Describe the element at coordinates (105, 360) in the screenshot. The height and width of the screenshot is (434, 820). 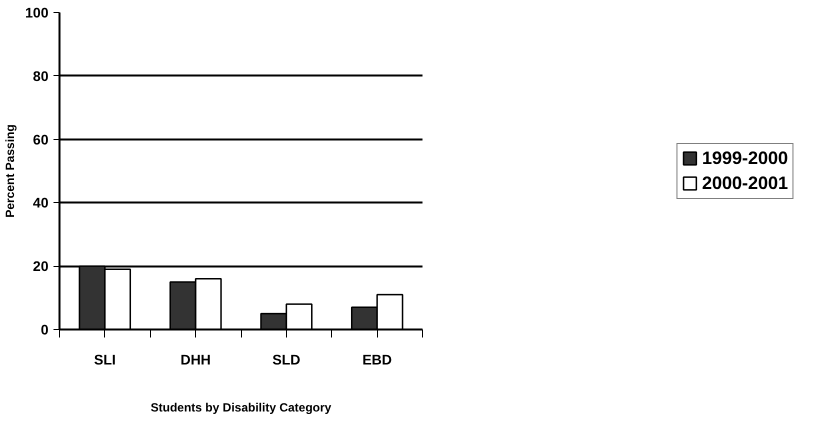
I see `x-tick-label: SLI` at that location.